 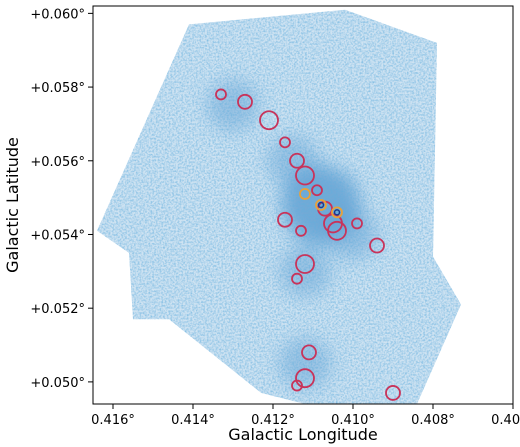 What do you see at coordinates (305, 416) in the screenshot?
I see `x-axis-ticks: 0.416° 0.414° 0.412° 0.410° 0.408° 0.406°` at bounding box center [305, 416].